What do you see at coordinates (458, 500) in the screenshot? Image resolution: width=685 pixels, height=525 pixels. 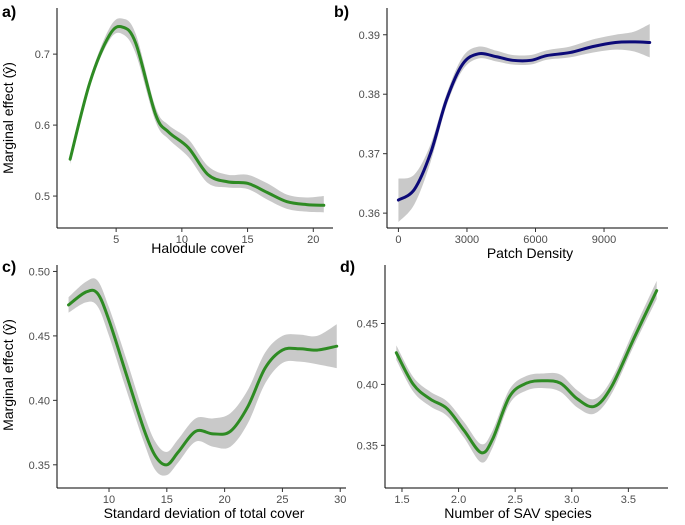 I see `x-tick-label-d: 2.0` at bounding box center [458, 500].